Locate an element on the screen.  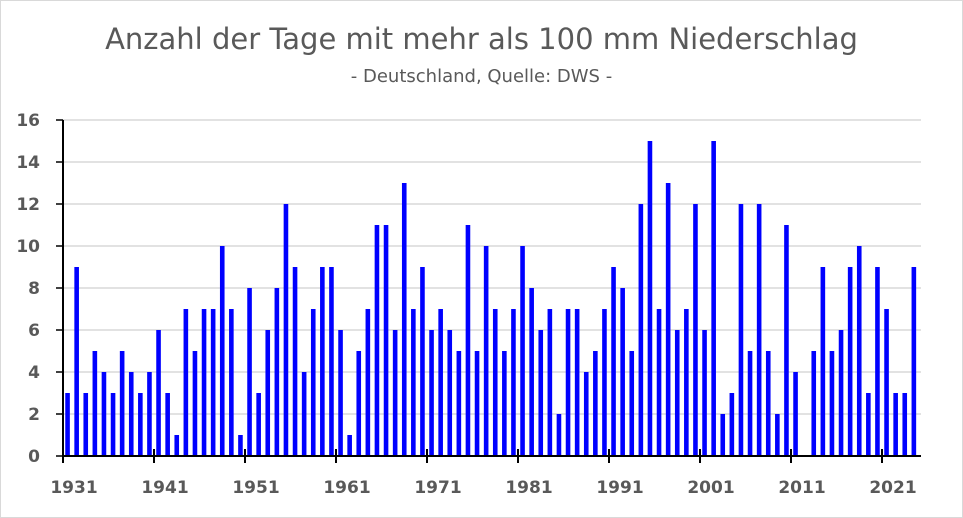
bar-1961 is located at coordinates (340, 393).